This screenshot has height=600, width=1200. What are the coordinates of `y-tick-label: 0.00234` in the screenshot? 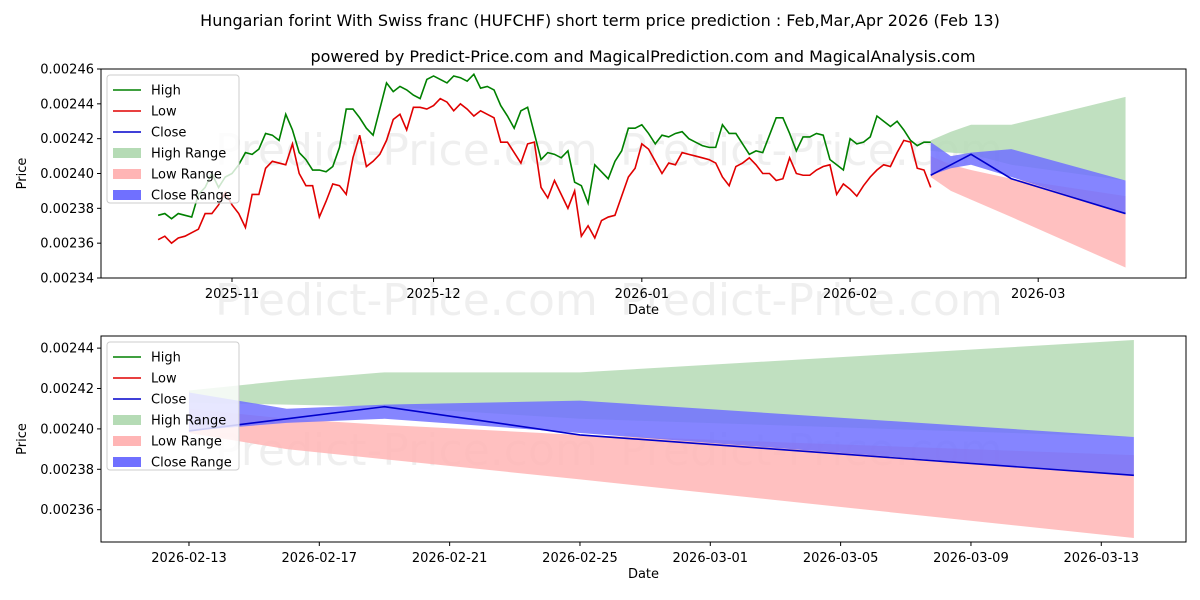 It's located at (67, 279).